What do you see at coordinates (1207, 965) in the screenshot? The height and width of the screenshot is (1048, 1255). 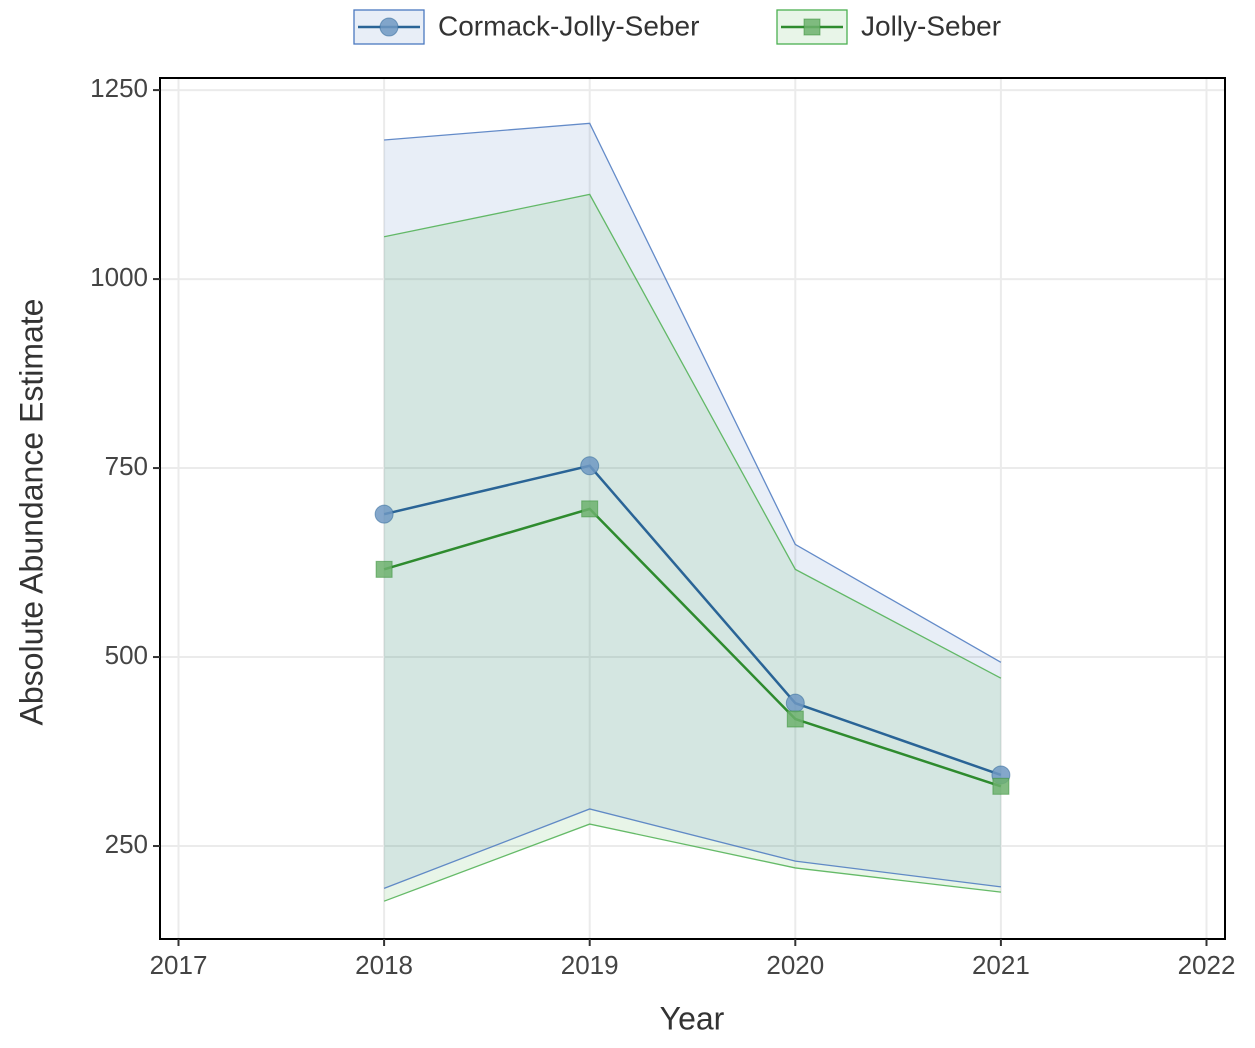 I see `x-tick-label: 2022` at bounding box center [1207, 965].